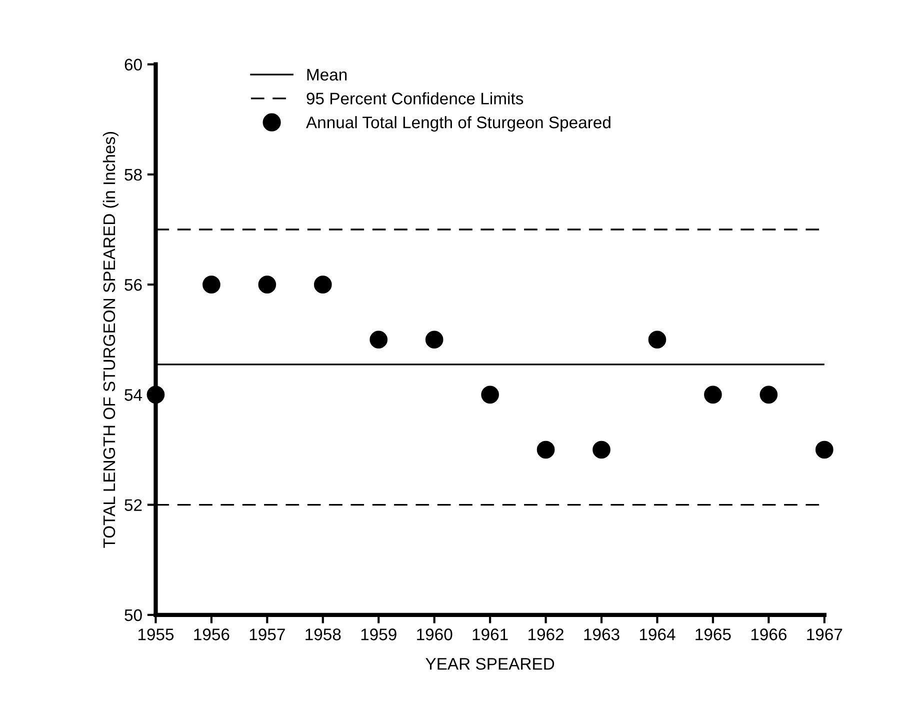 The width and height of the screenshot is (916, 715). I want to click on x-tick-label: 1956, so click(212, 634).